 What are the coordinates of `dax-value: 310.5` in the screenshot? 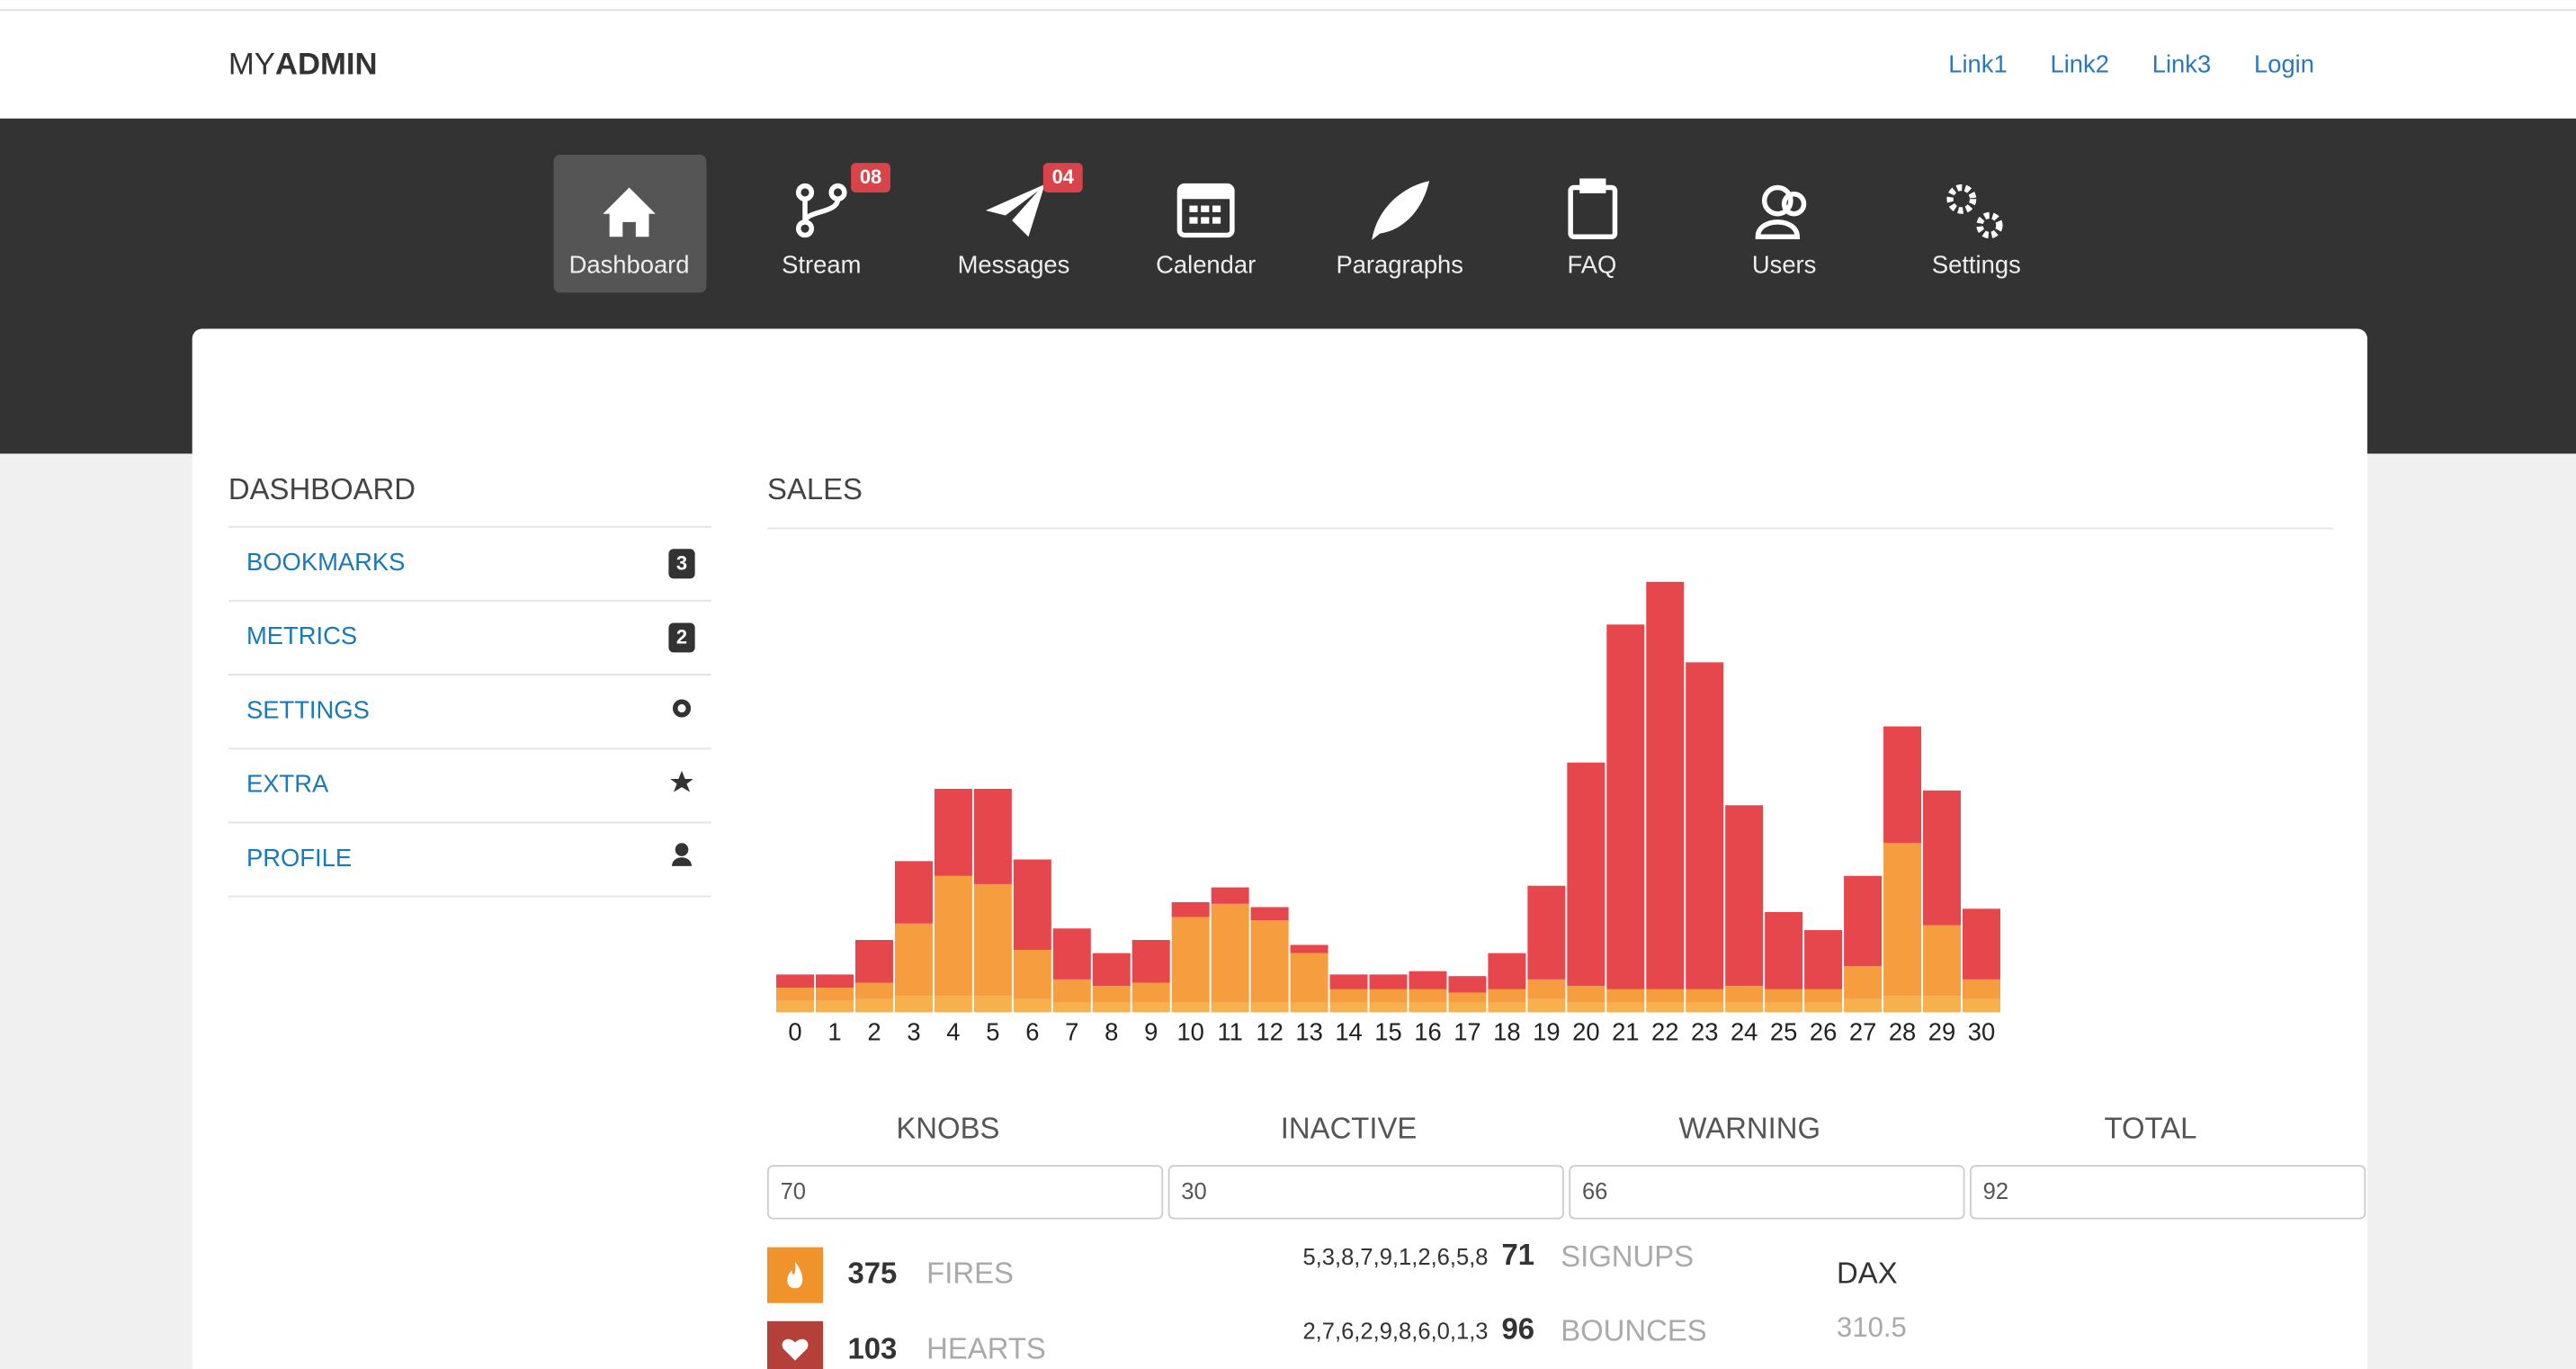 It's located at (1872, 1327).